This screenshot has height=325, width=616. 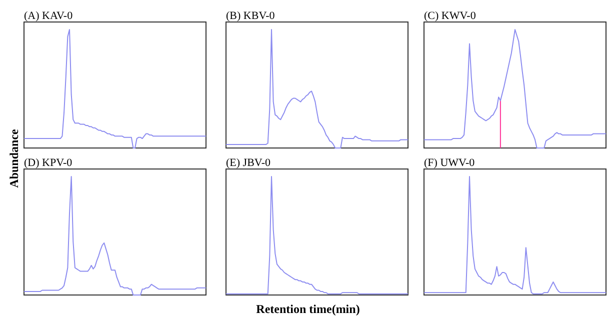 What do you see at coordinates (308, 309) in the screenshot?
I see `x-axis-title: Retention time(min)` at bounding box center [308, 309].